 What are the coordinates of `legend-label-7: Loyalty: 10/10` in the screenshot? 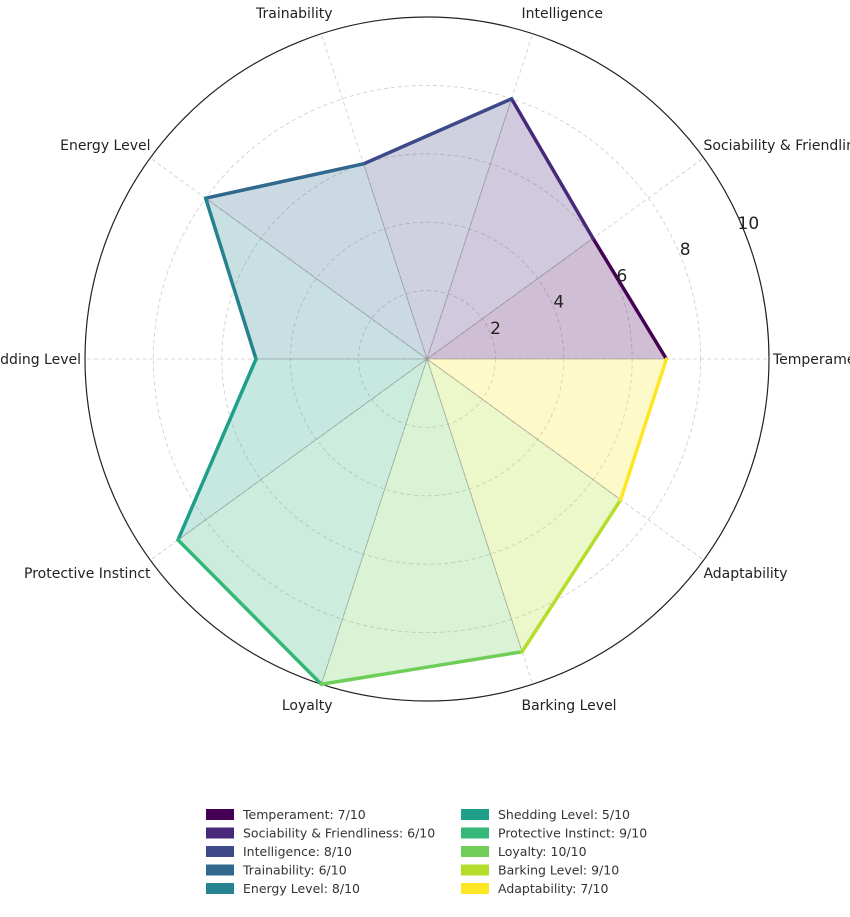 It's located at (542, 851).